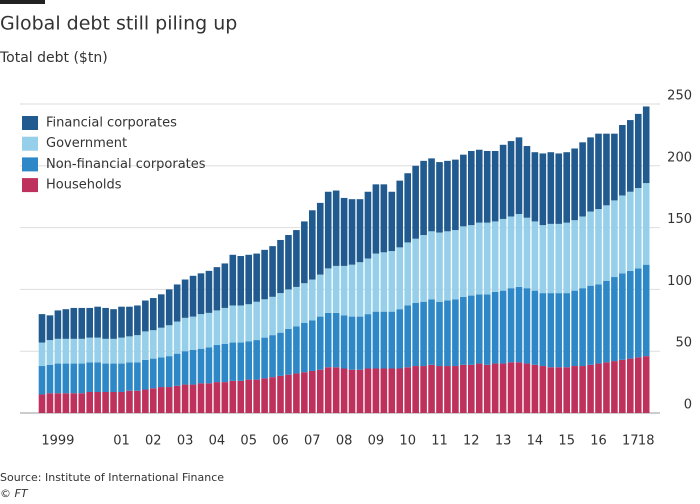  I want to click on x-tick-label: 08, so click(344, 441).